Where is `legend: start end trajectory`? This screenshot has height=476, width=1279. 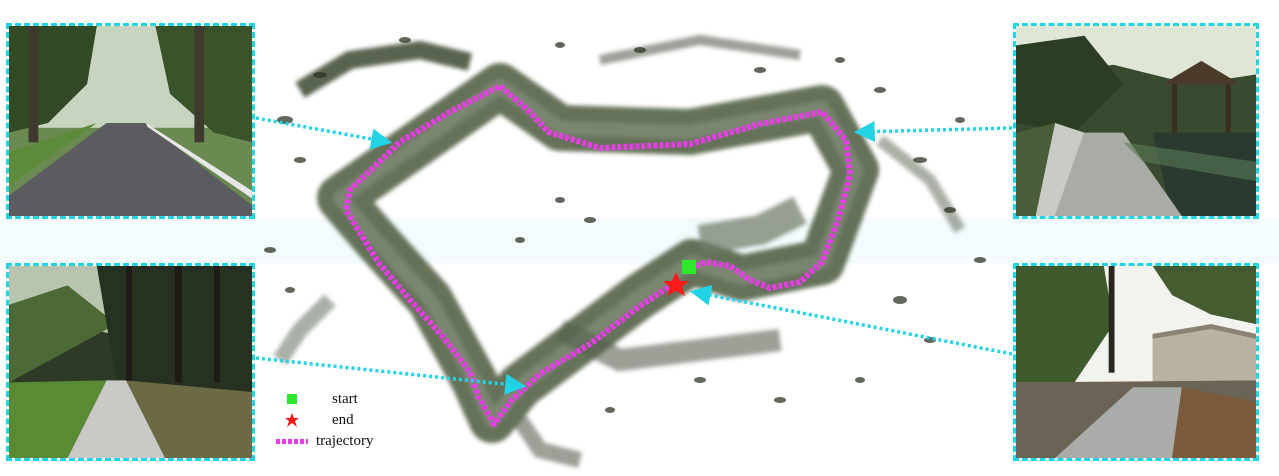
legend: start end trajectory is located at coordinates (341, 428).